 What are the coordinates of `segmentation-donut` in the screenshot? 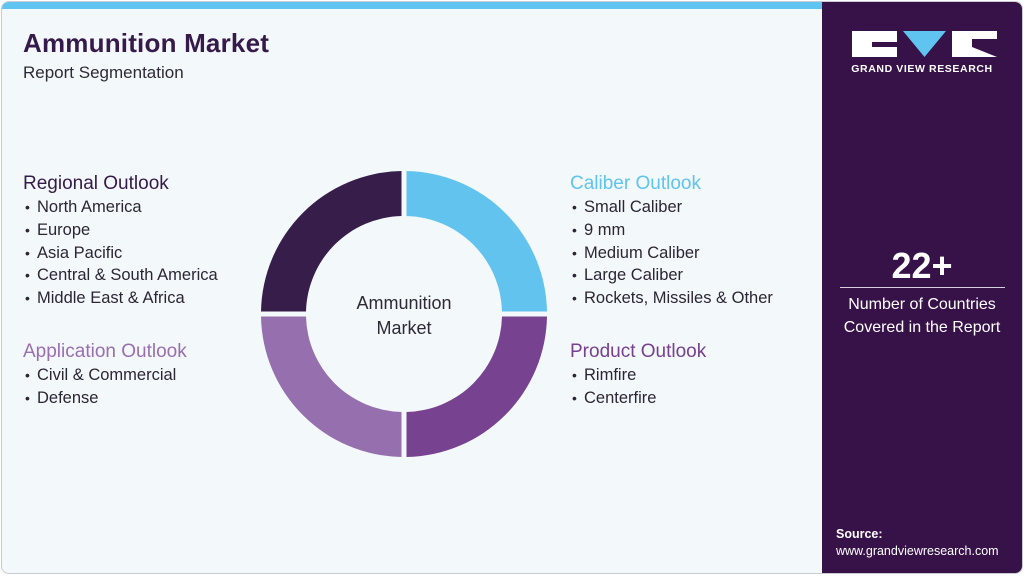 It's located at (404, 314).